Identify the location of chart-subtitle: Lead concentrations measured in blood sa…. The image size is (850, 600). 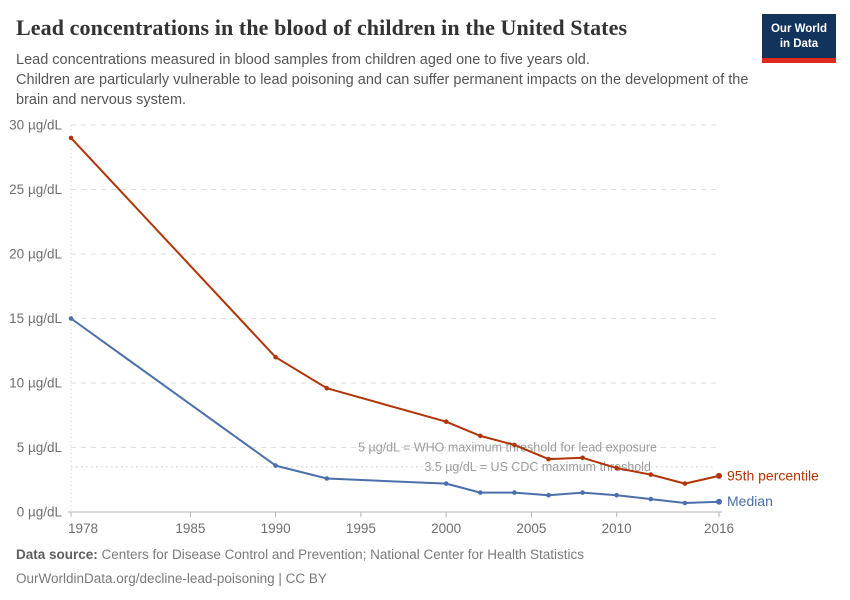
(390, 80).